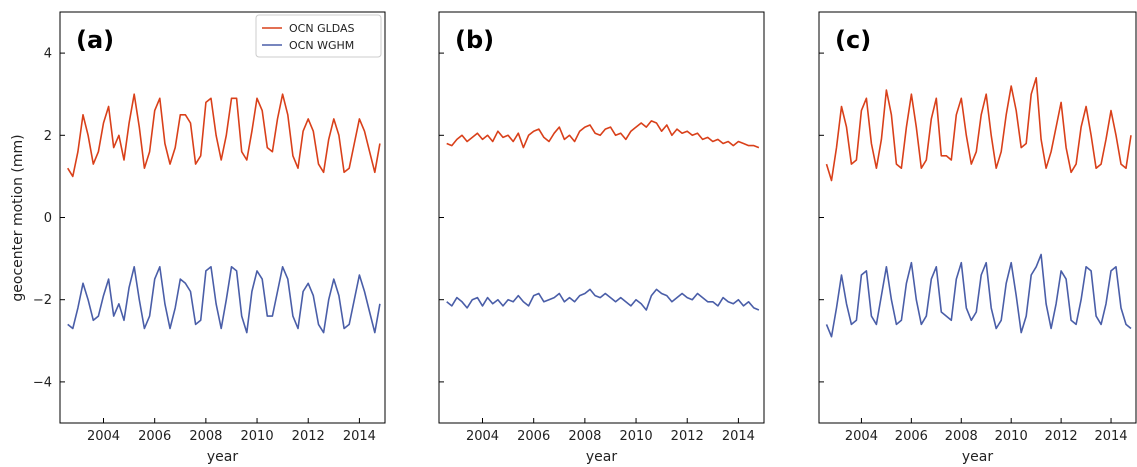 The width and height of the screenshot is (1137, 467). Describe the element at coordinates (42, 300) in the screenshot. I see `y-tick-label: −2` at that location.